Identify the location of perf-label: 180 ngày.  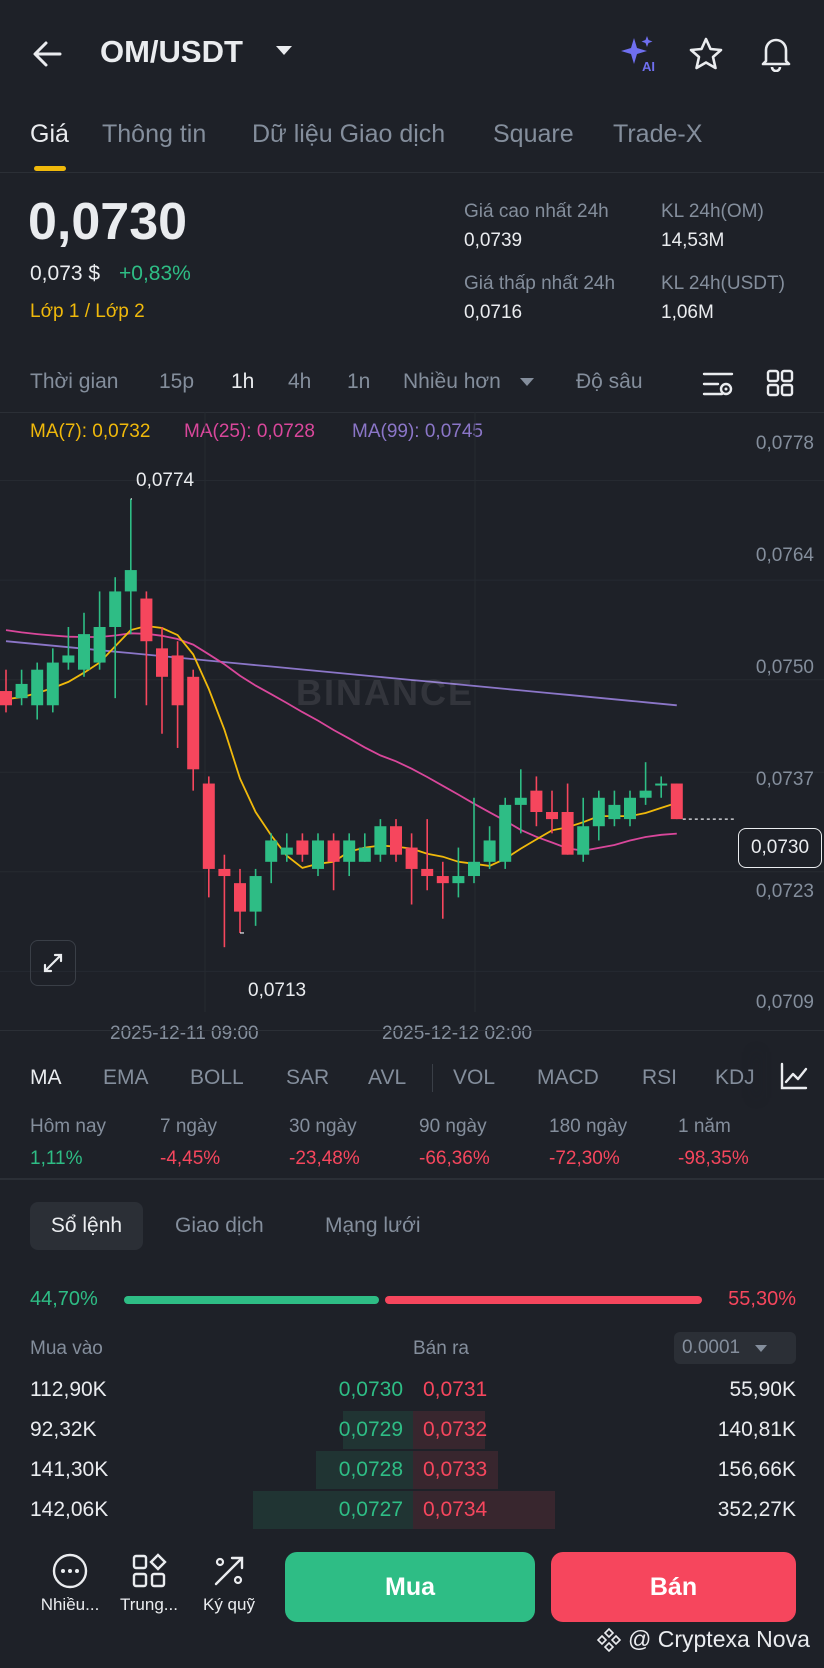
(588, 1126).